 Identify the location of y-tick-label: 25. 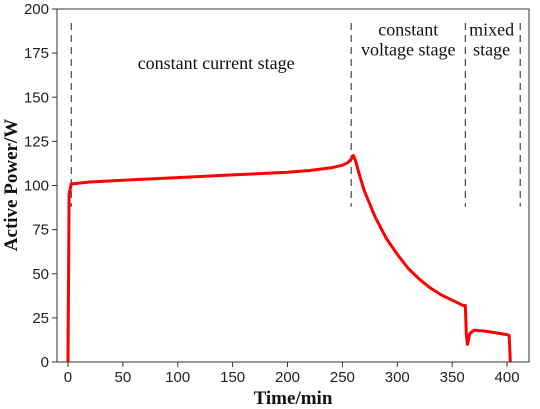
(40, 318).